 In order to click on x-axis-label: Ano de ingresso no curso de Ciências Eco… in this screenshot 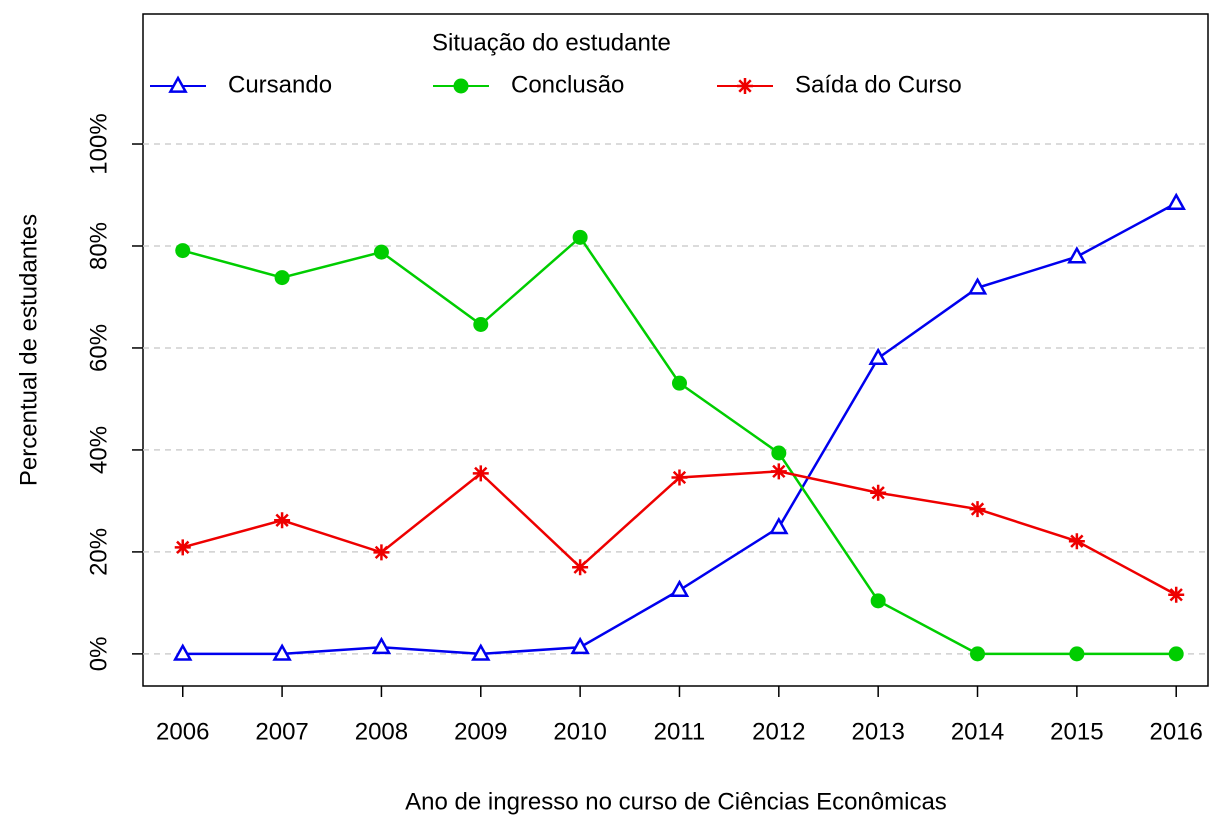, I will do `click(676, 801)`.